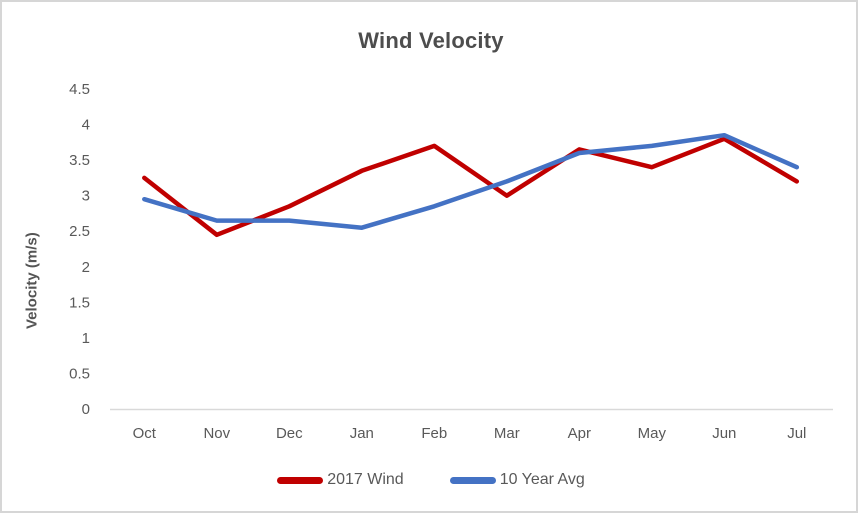  Describe the element at coordinates (79, 302) in the screenshot. I see `y-axis-tick-label: 1.5` at that location.